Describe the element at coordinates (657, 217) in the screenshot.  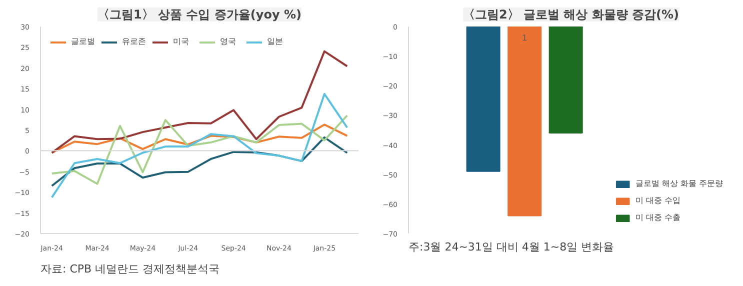
I see `legend-label: 미 대중 수출` at that location.